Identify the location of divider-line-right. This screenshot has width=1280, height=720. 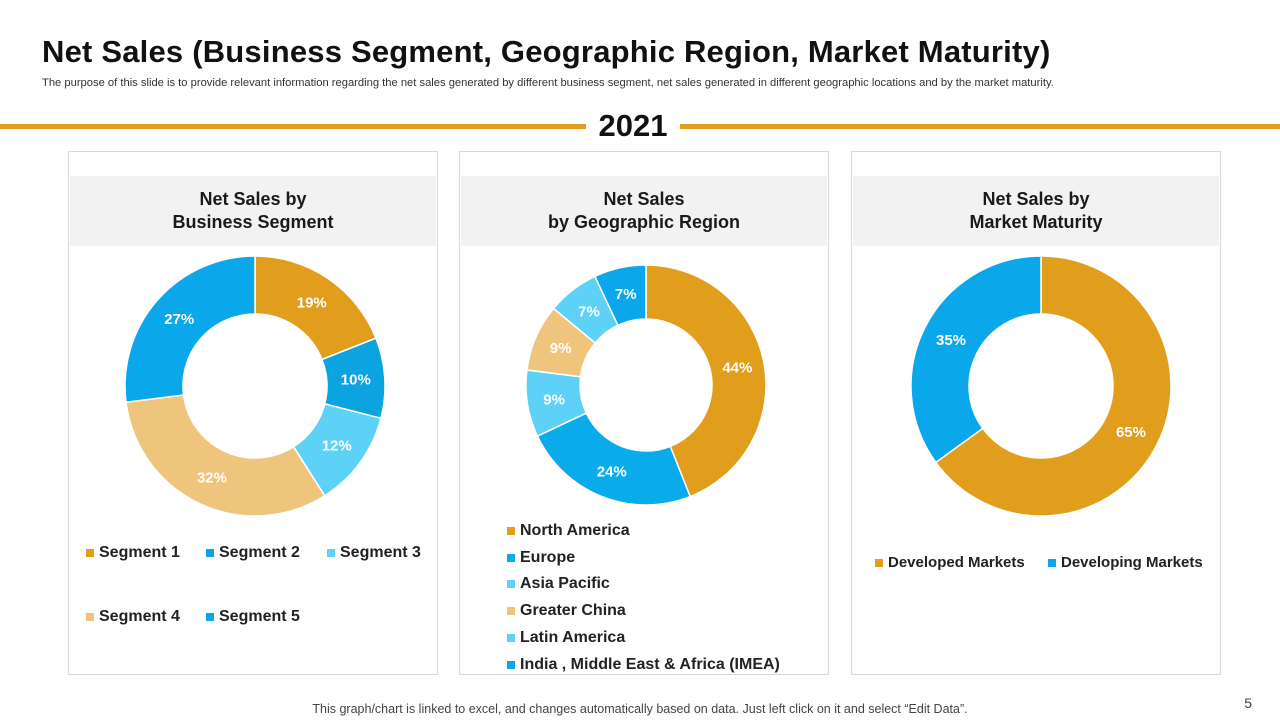
(980, 126).